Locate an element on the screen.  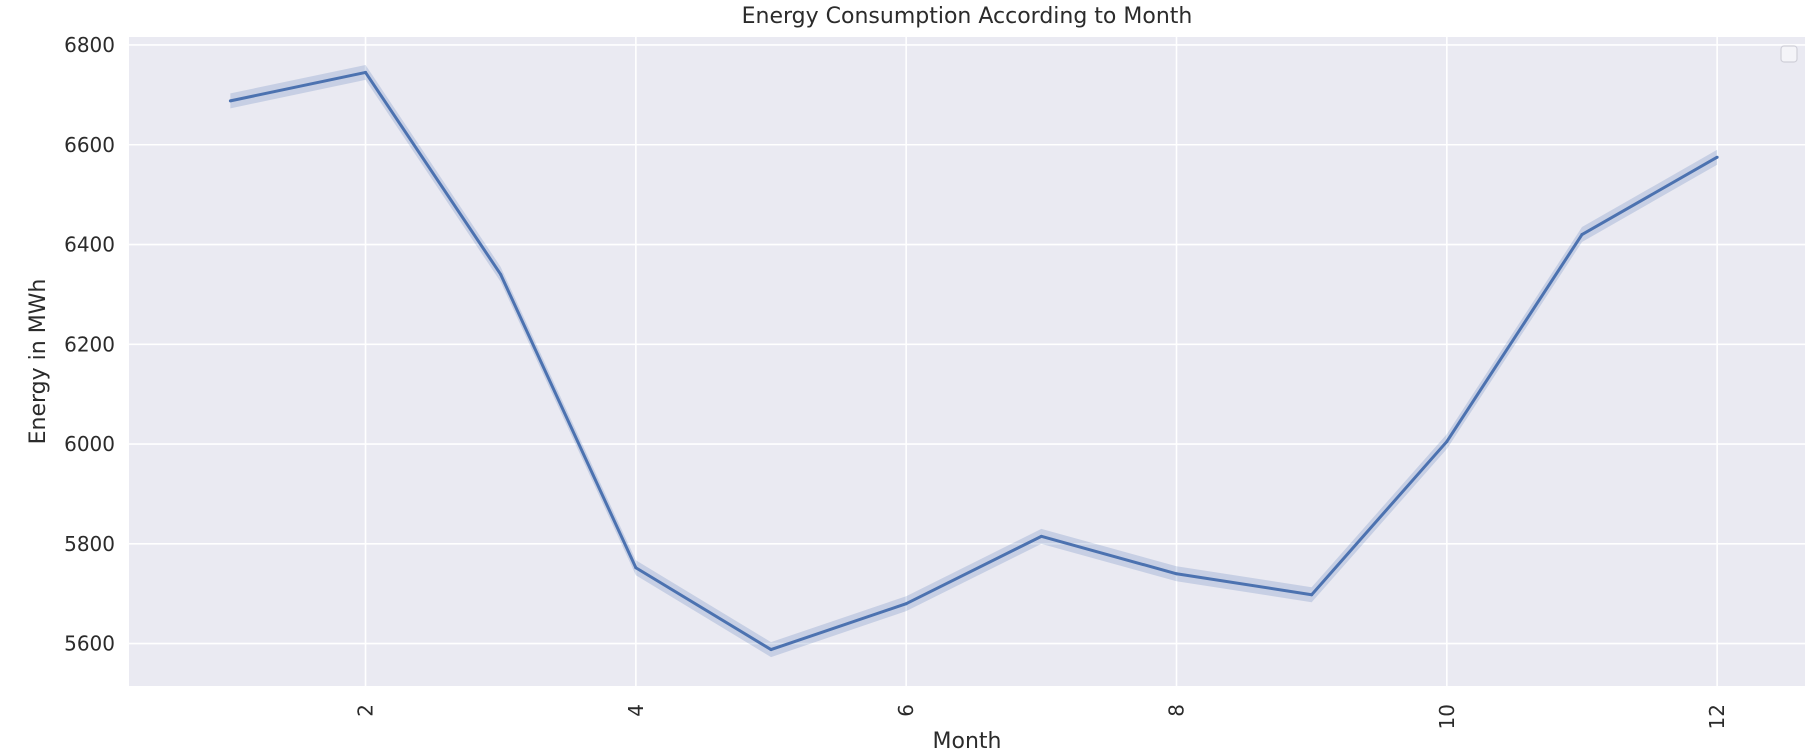
x-axis-label: Month is located at coordinates (967, 740).